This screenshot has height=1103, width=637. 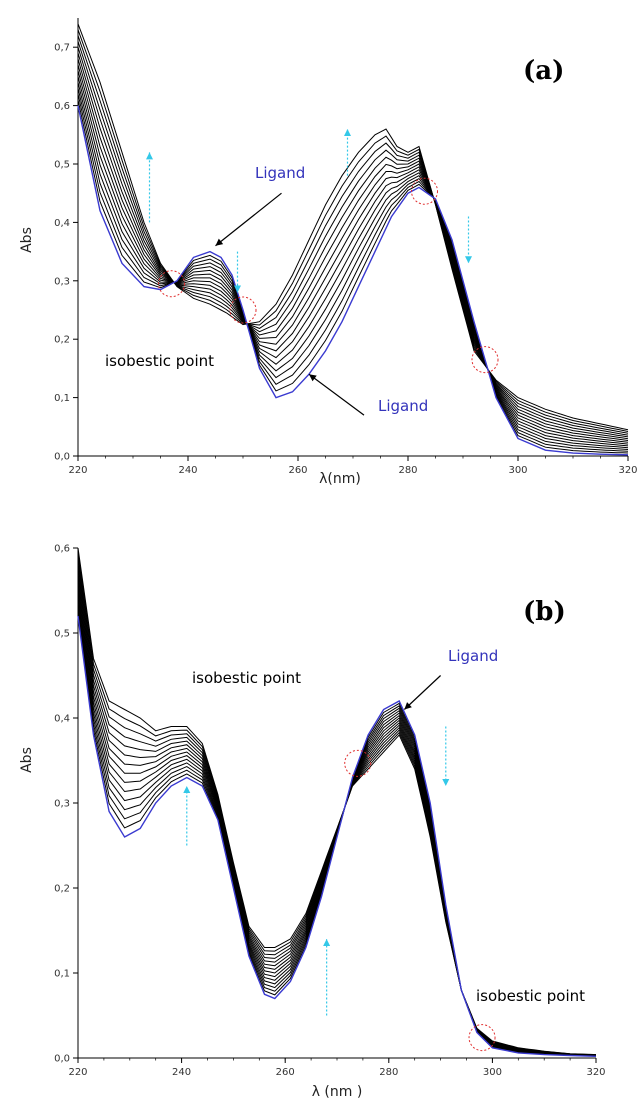 What do you see at coordinates (544, 612) in the screenshot?
I see `panel-b-label: (b)` at bounding box center [544, 612].